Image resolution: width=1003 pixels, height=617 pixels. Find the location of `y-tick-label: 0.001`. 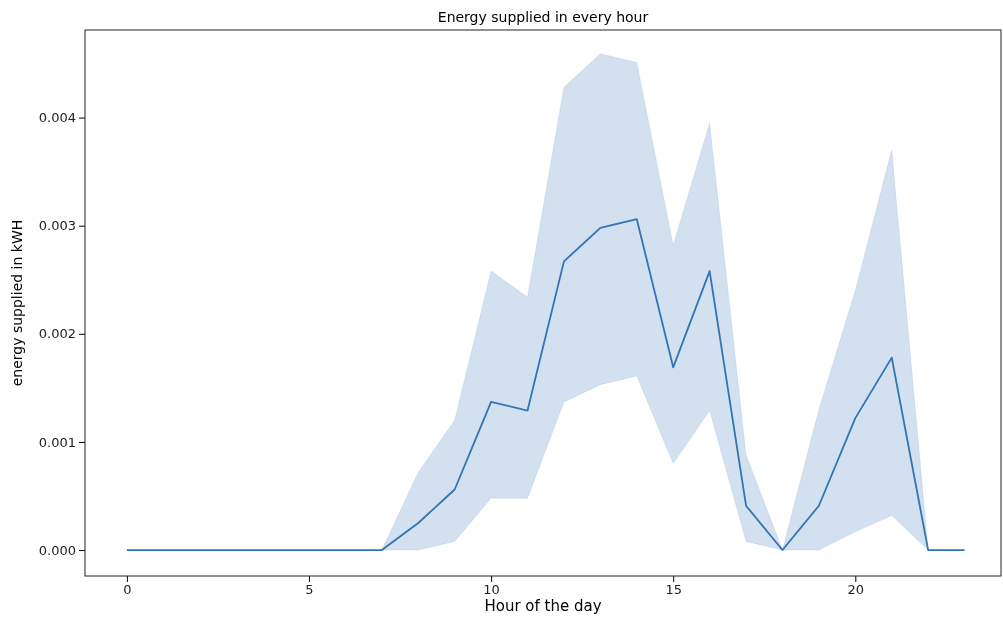

y-tick-label: 0.001 is located at coordinates (57, 442).